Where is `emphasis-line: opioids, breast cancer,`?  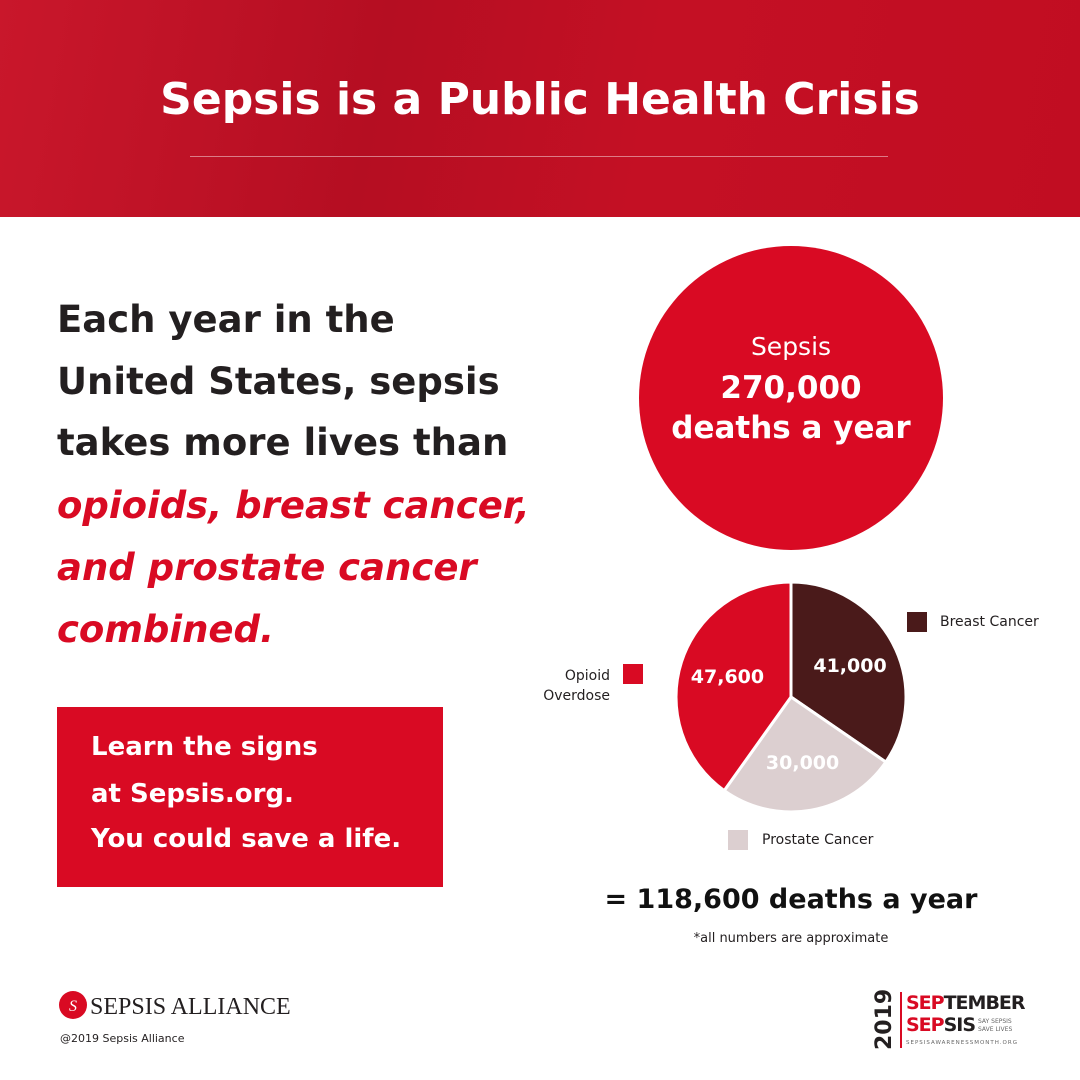 emphasis-line: opioids, breast cancer, is located at coordinates (293, 505).